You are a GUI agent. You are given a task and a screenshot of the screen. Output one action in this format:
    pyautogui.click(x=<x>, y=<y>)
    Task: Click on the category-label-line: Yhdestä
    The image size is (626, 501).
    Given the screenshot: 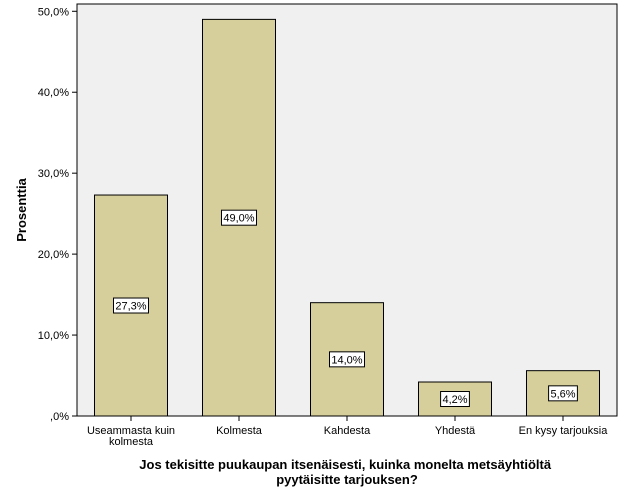 What is the action you would take?
    pyautogui.click(x=455, y=431)
    